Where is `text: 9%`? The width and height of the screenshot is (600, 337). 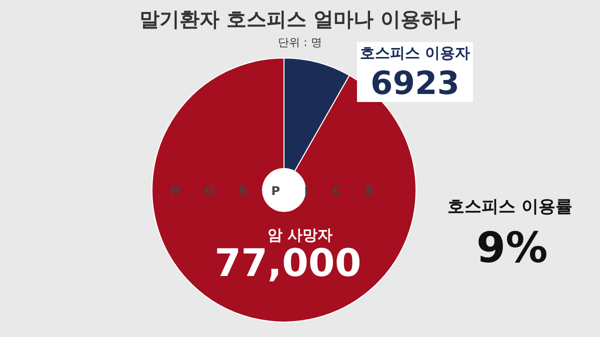
text: 9% is located at coordinates (512, 247).